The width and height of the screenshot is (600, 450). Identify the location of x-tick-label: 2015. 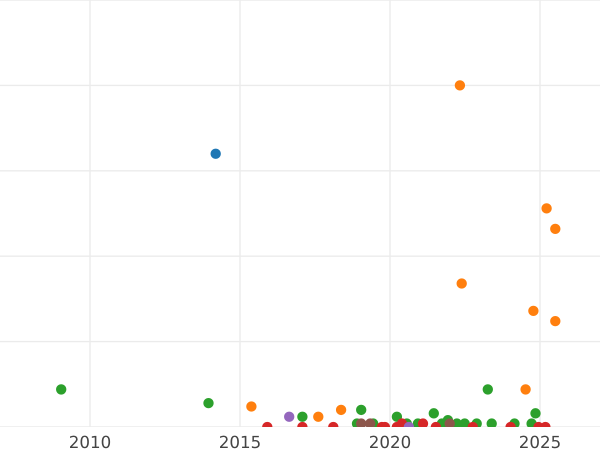
(240, 442).